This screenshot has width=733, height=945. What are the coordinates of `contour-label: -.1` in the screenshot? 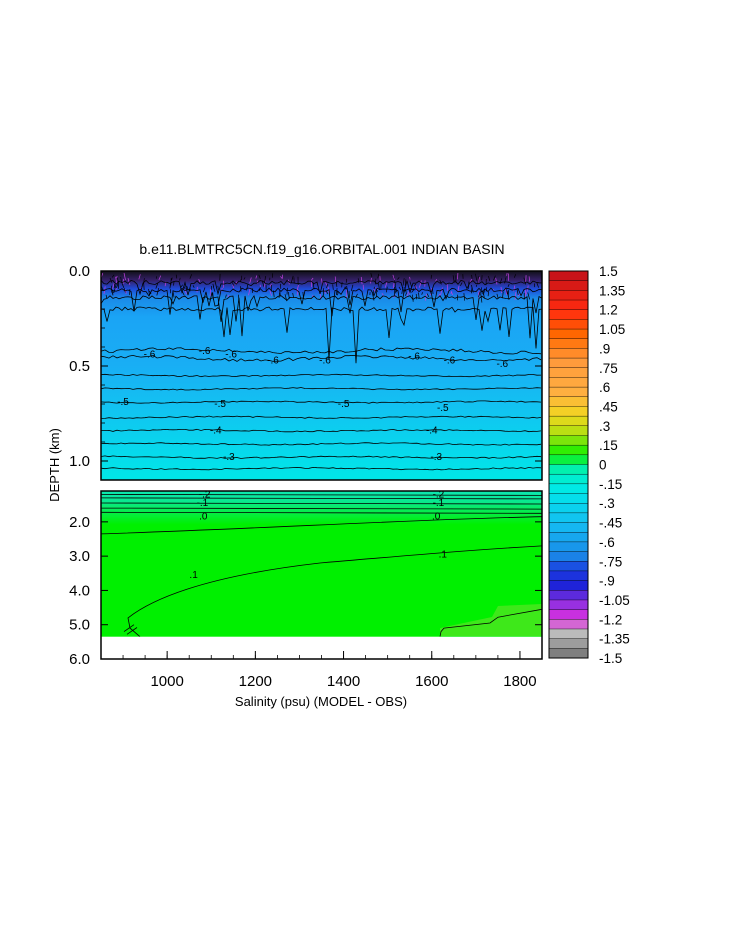 It's located at (203, 503).